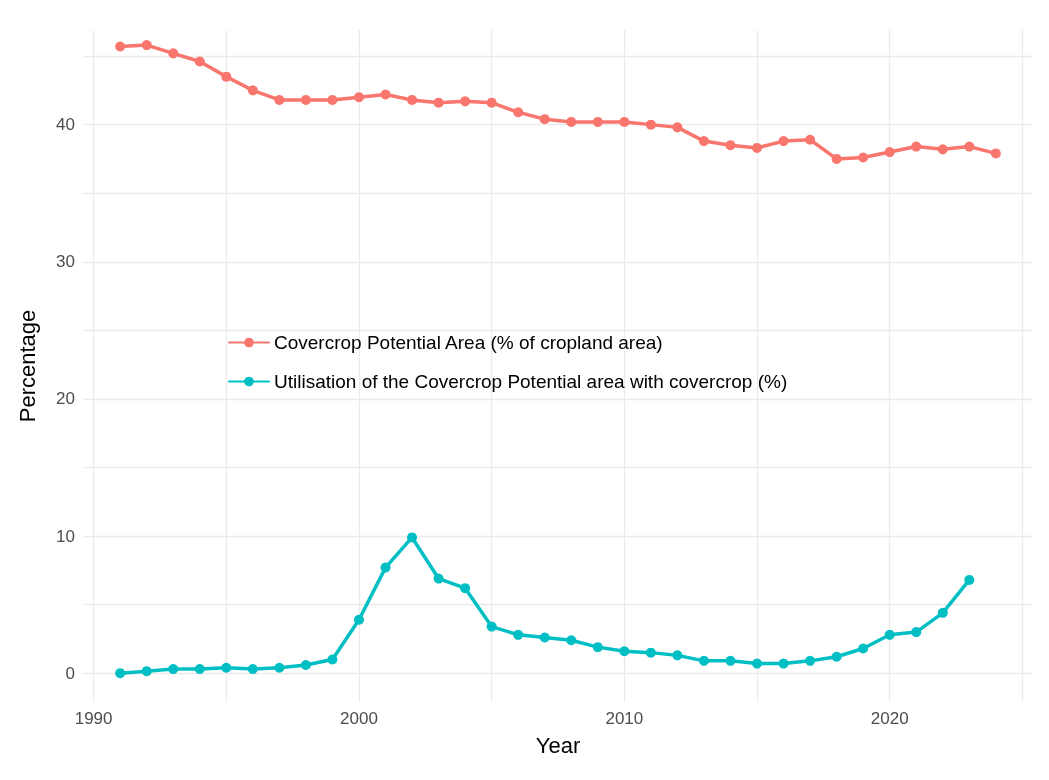  What do you see at coordinates (558, 745) in the screenshot?
I see `x-axis-title: Year` at bounding box center [558, 745].